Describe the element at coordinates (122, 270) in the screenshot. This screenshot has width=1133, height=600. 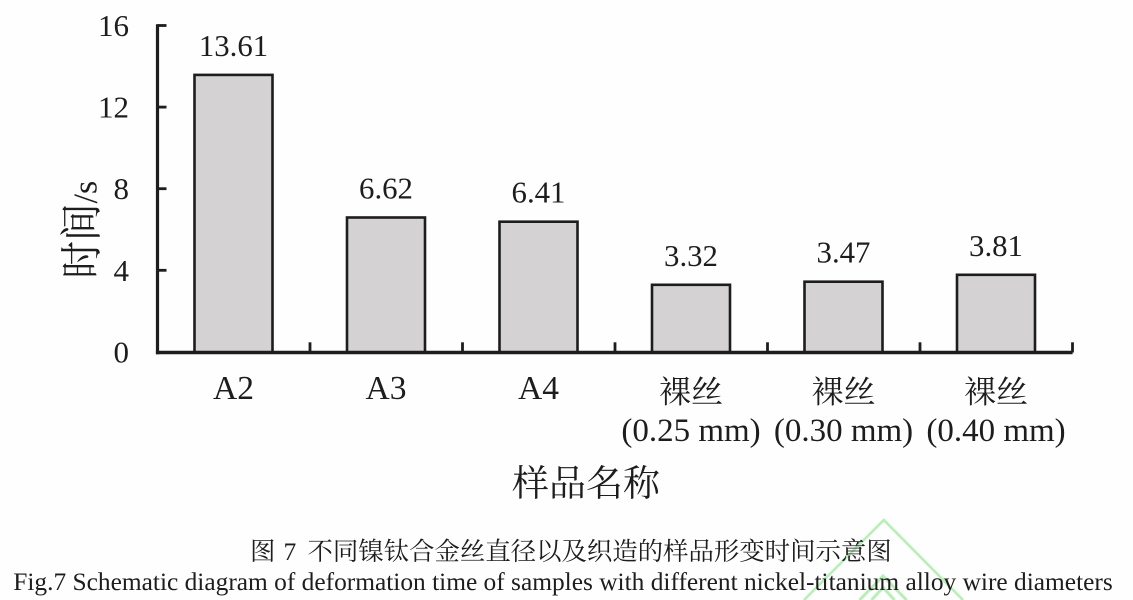
I see `svg-text: 4` at that location.